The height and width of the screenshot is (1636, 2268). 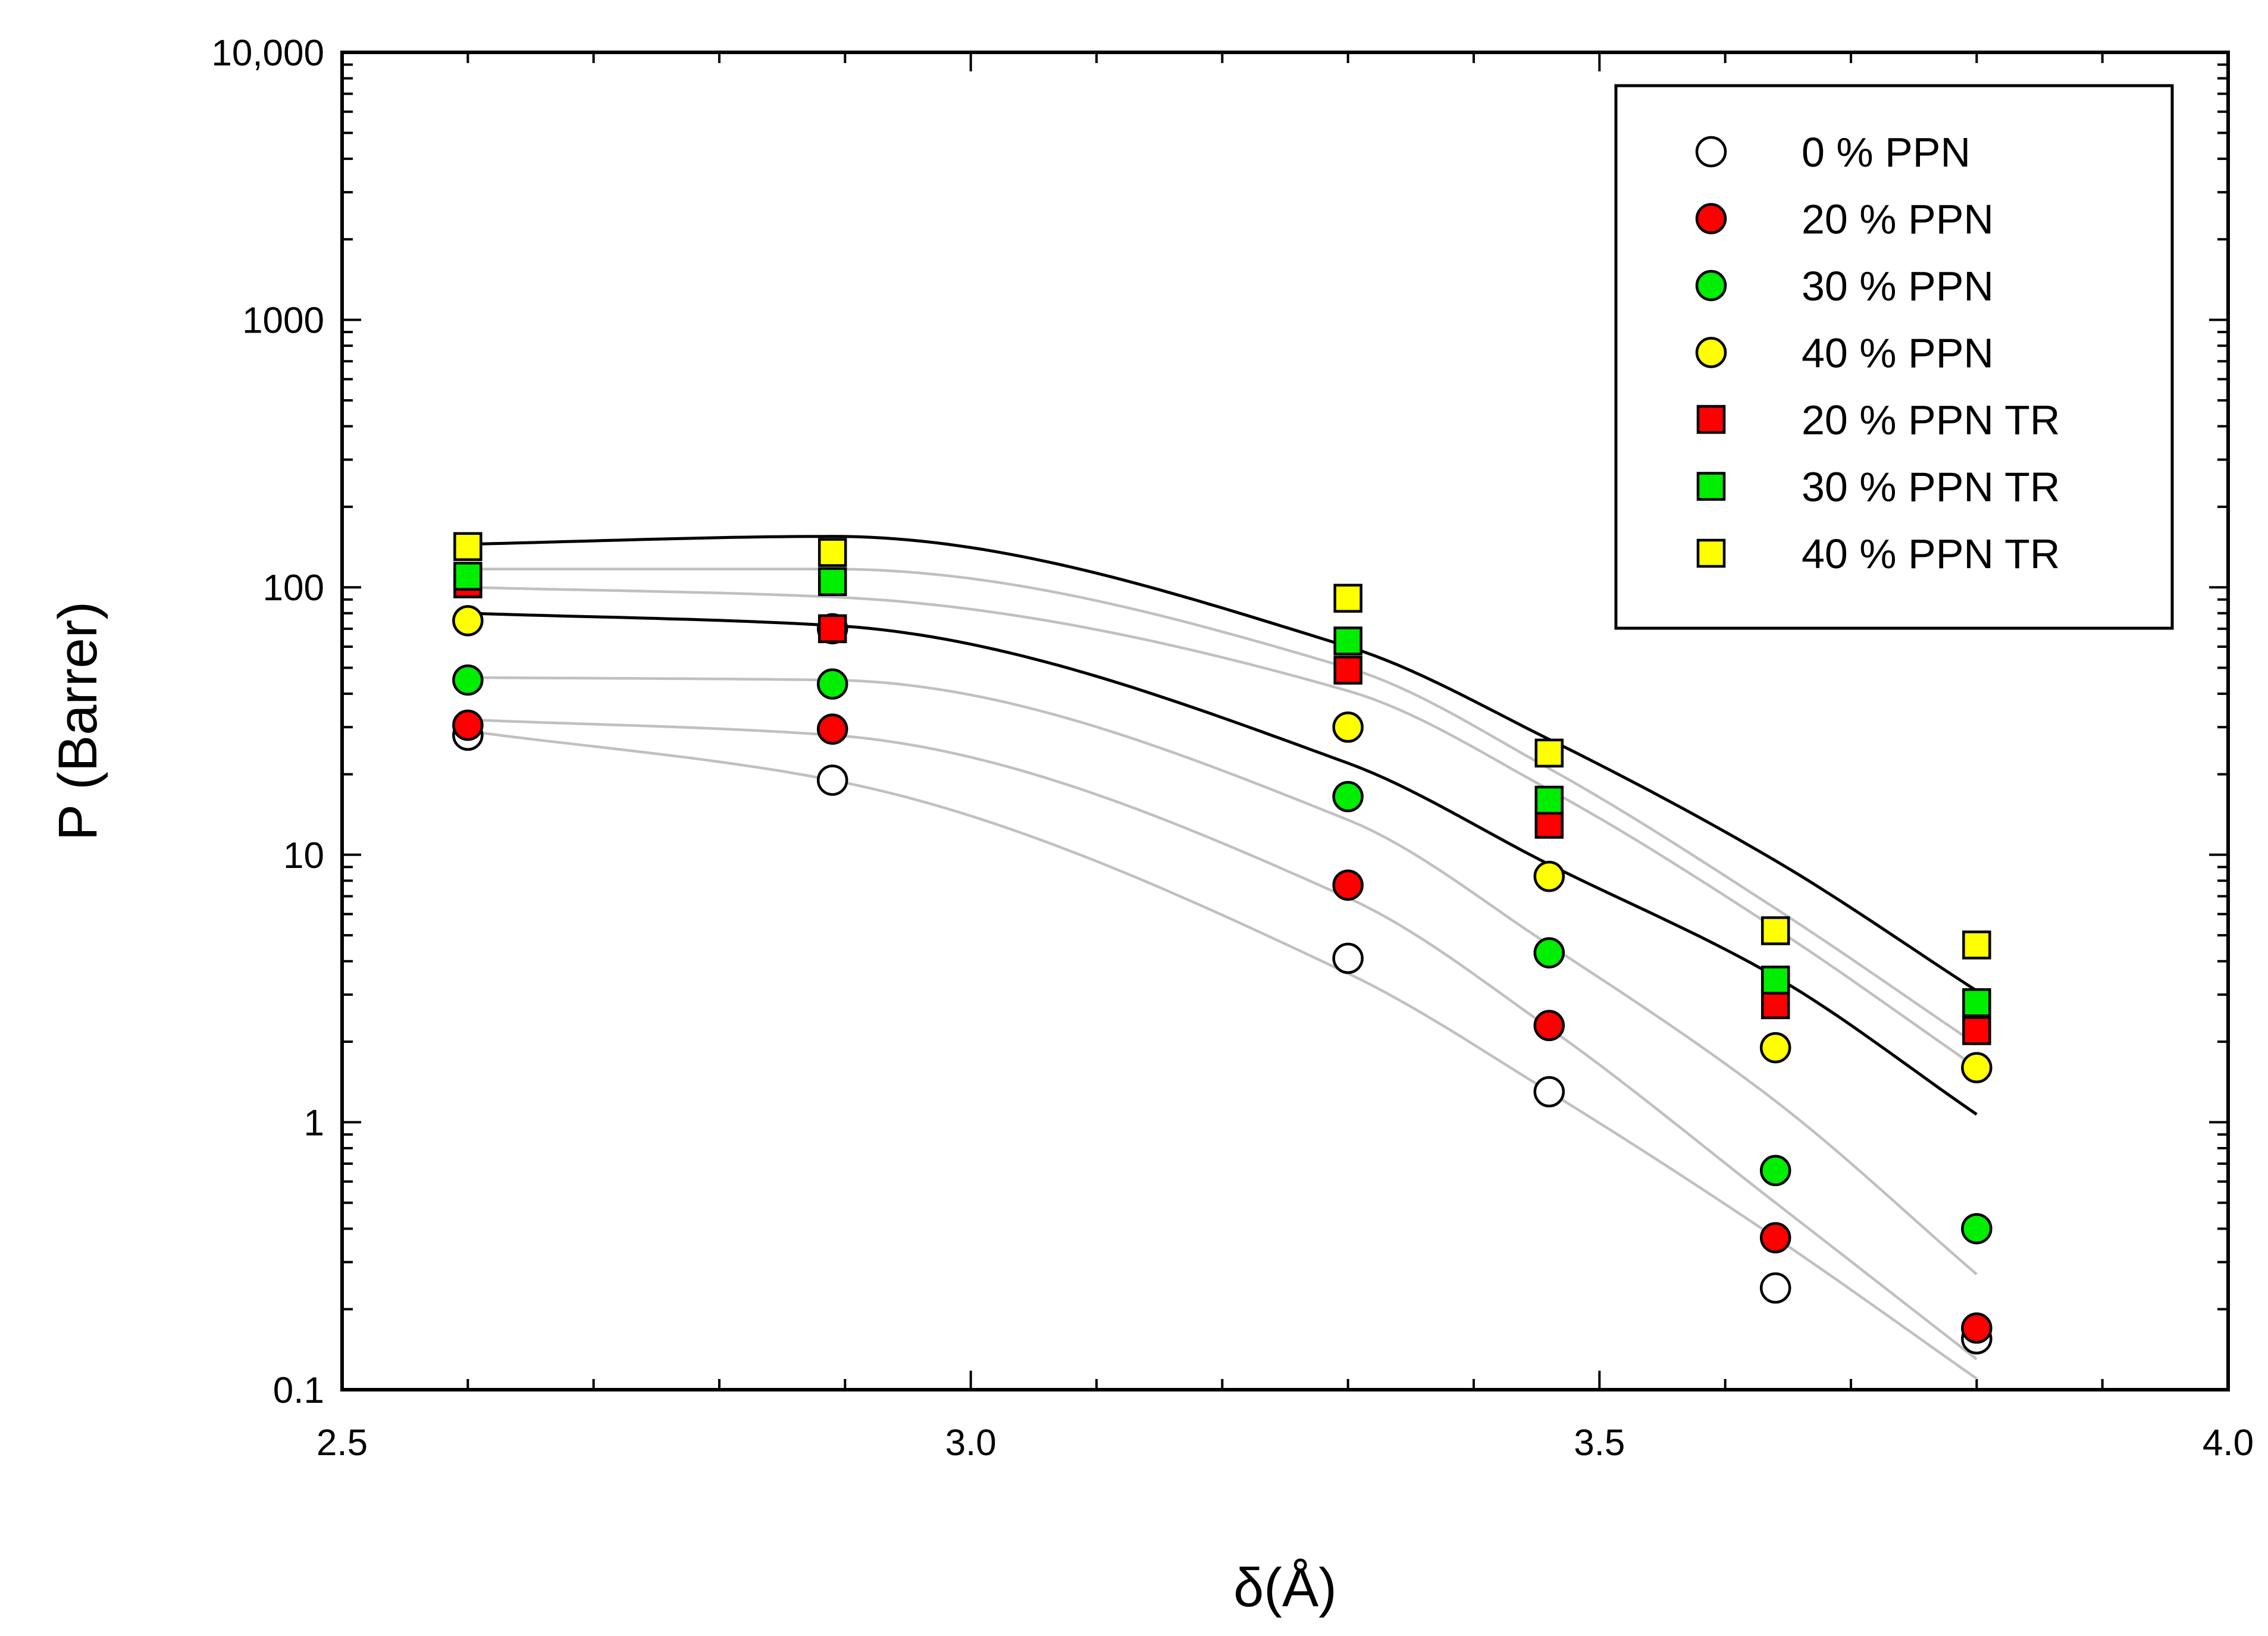 I want to click on legend-marker-20-ppn, so click(x=1711, y=218).